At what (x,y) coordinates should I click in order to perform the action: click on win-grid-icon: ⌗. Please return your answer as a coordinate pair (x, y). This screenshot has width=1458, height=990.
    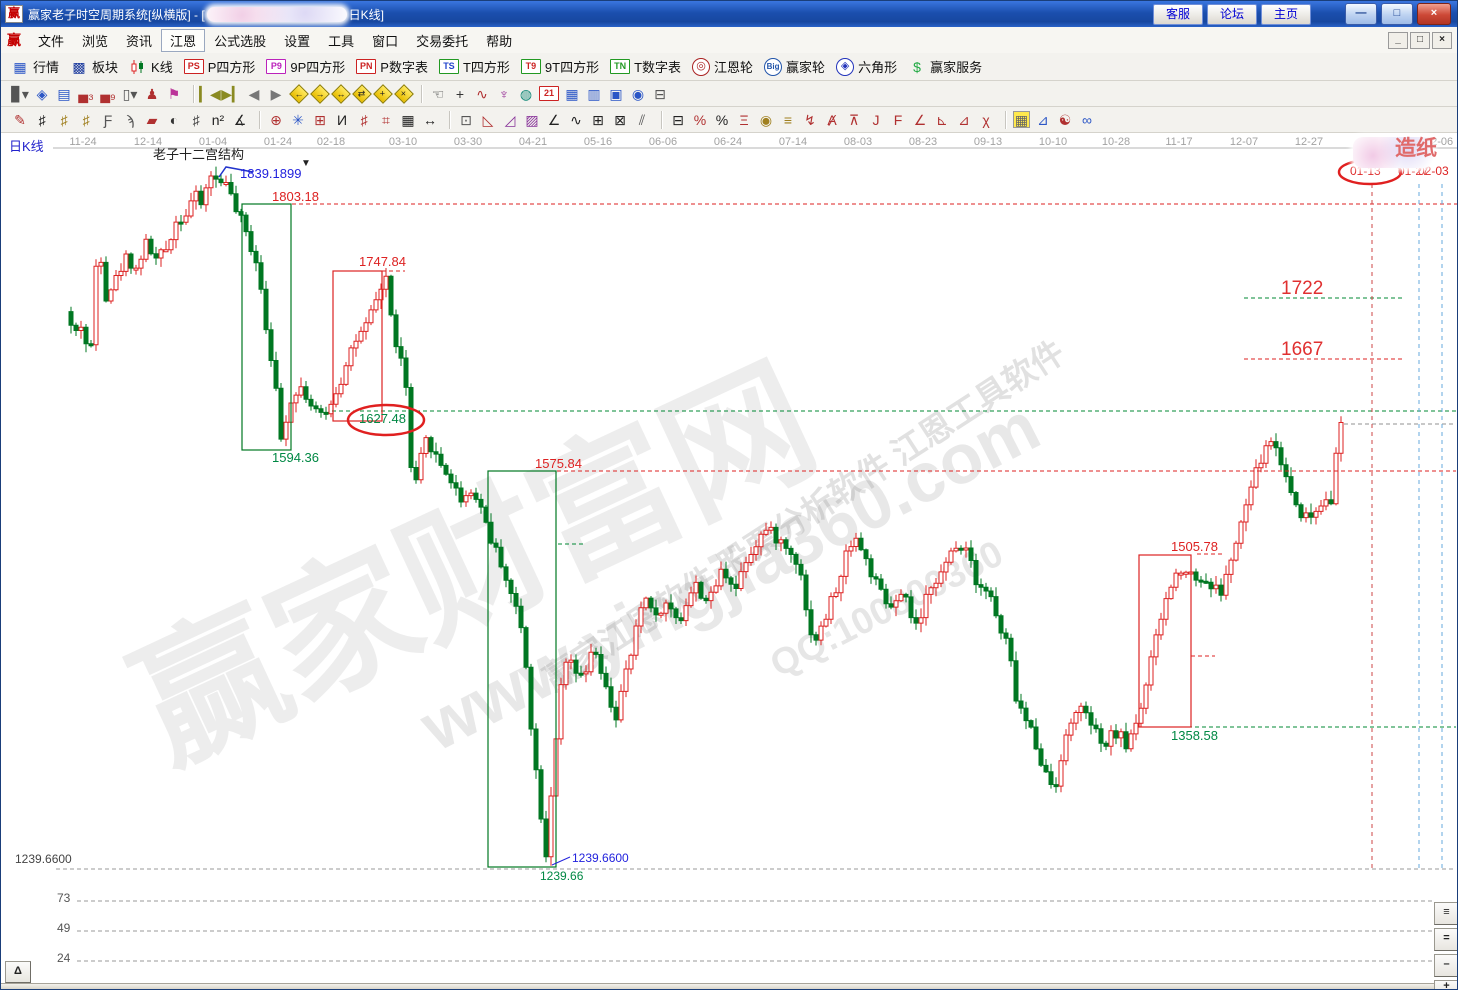
    Looking at the image, I should click on (386, 119).